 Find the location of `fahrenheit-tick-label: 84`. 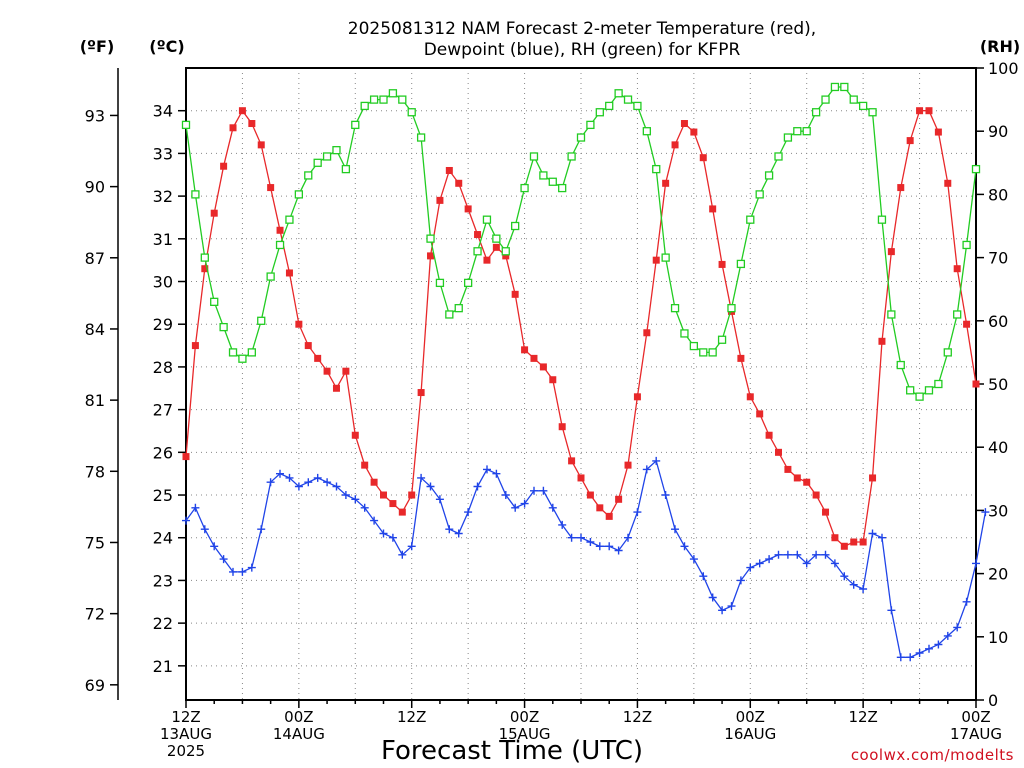

fahrenheit-tick-label: 84 is located at coordinates (95, 329).